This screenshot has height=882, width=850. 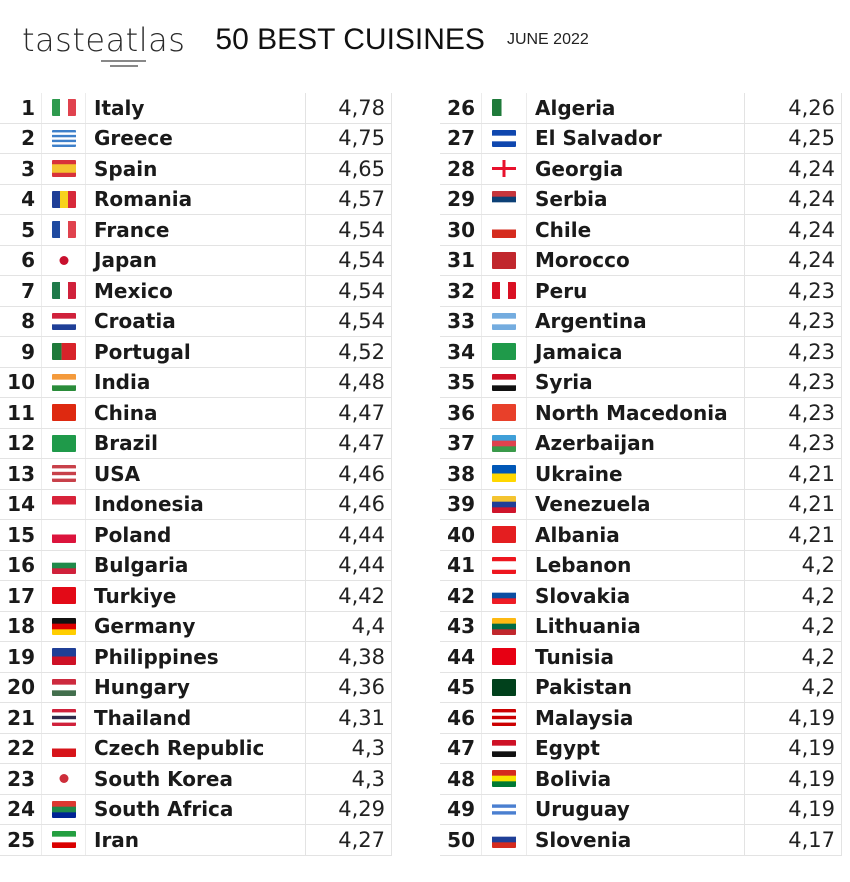 I want to click on country-name: Croatia, so click(x=196, y=321).